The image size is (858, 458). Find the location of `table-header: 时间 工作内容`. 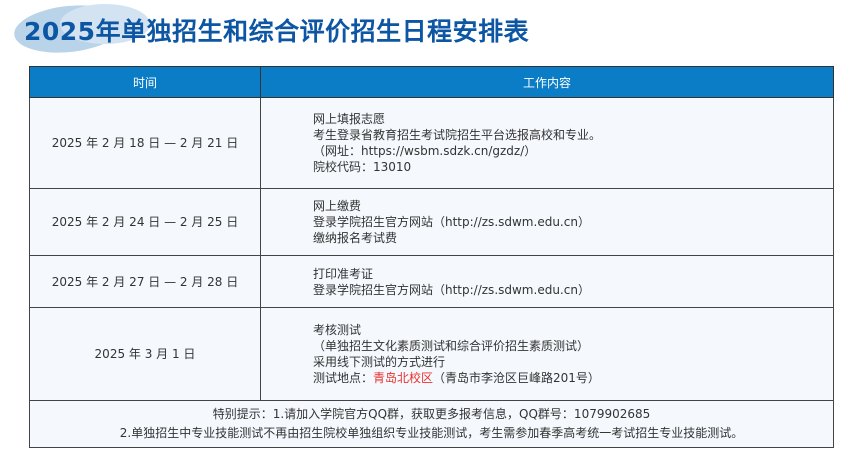

table-header: 时间 工作内容 is located at coordinates (431, 82).